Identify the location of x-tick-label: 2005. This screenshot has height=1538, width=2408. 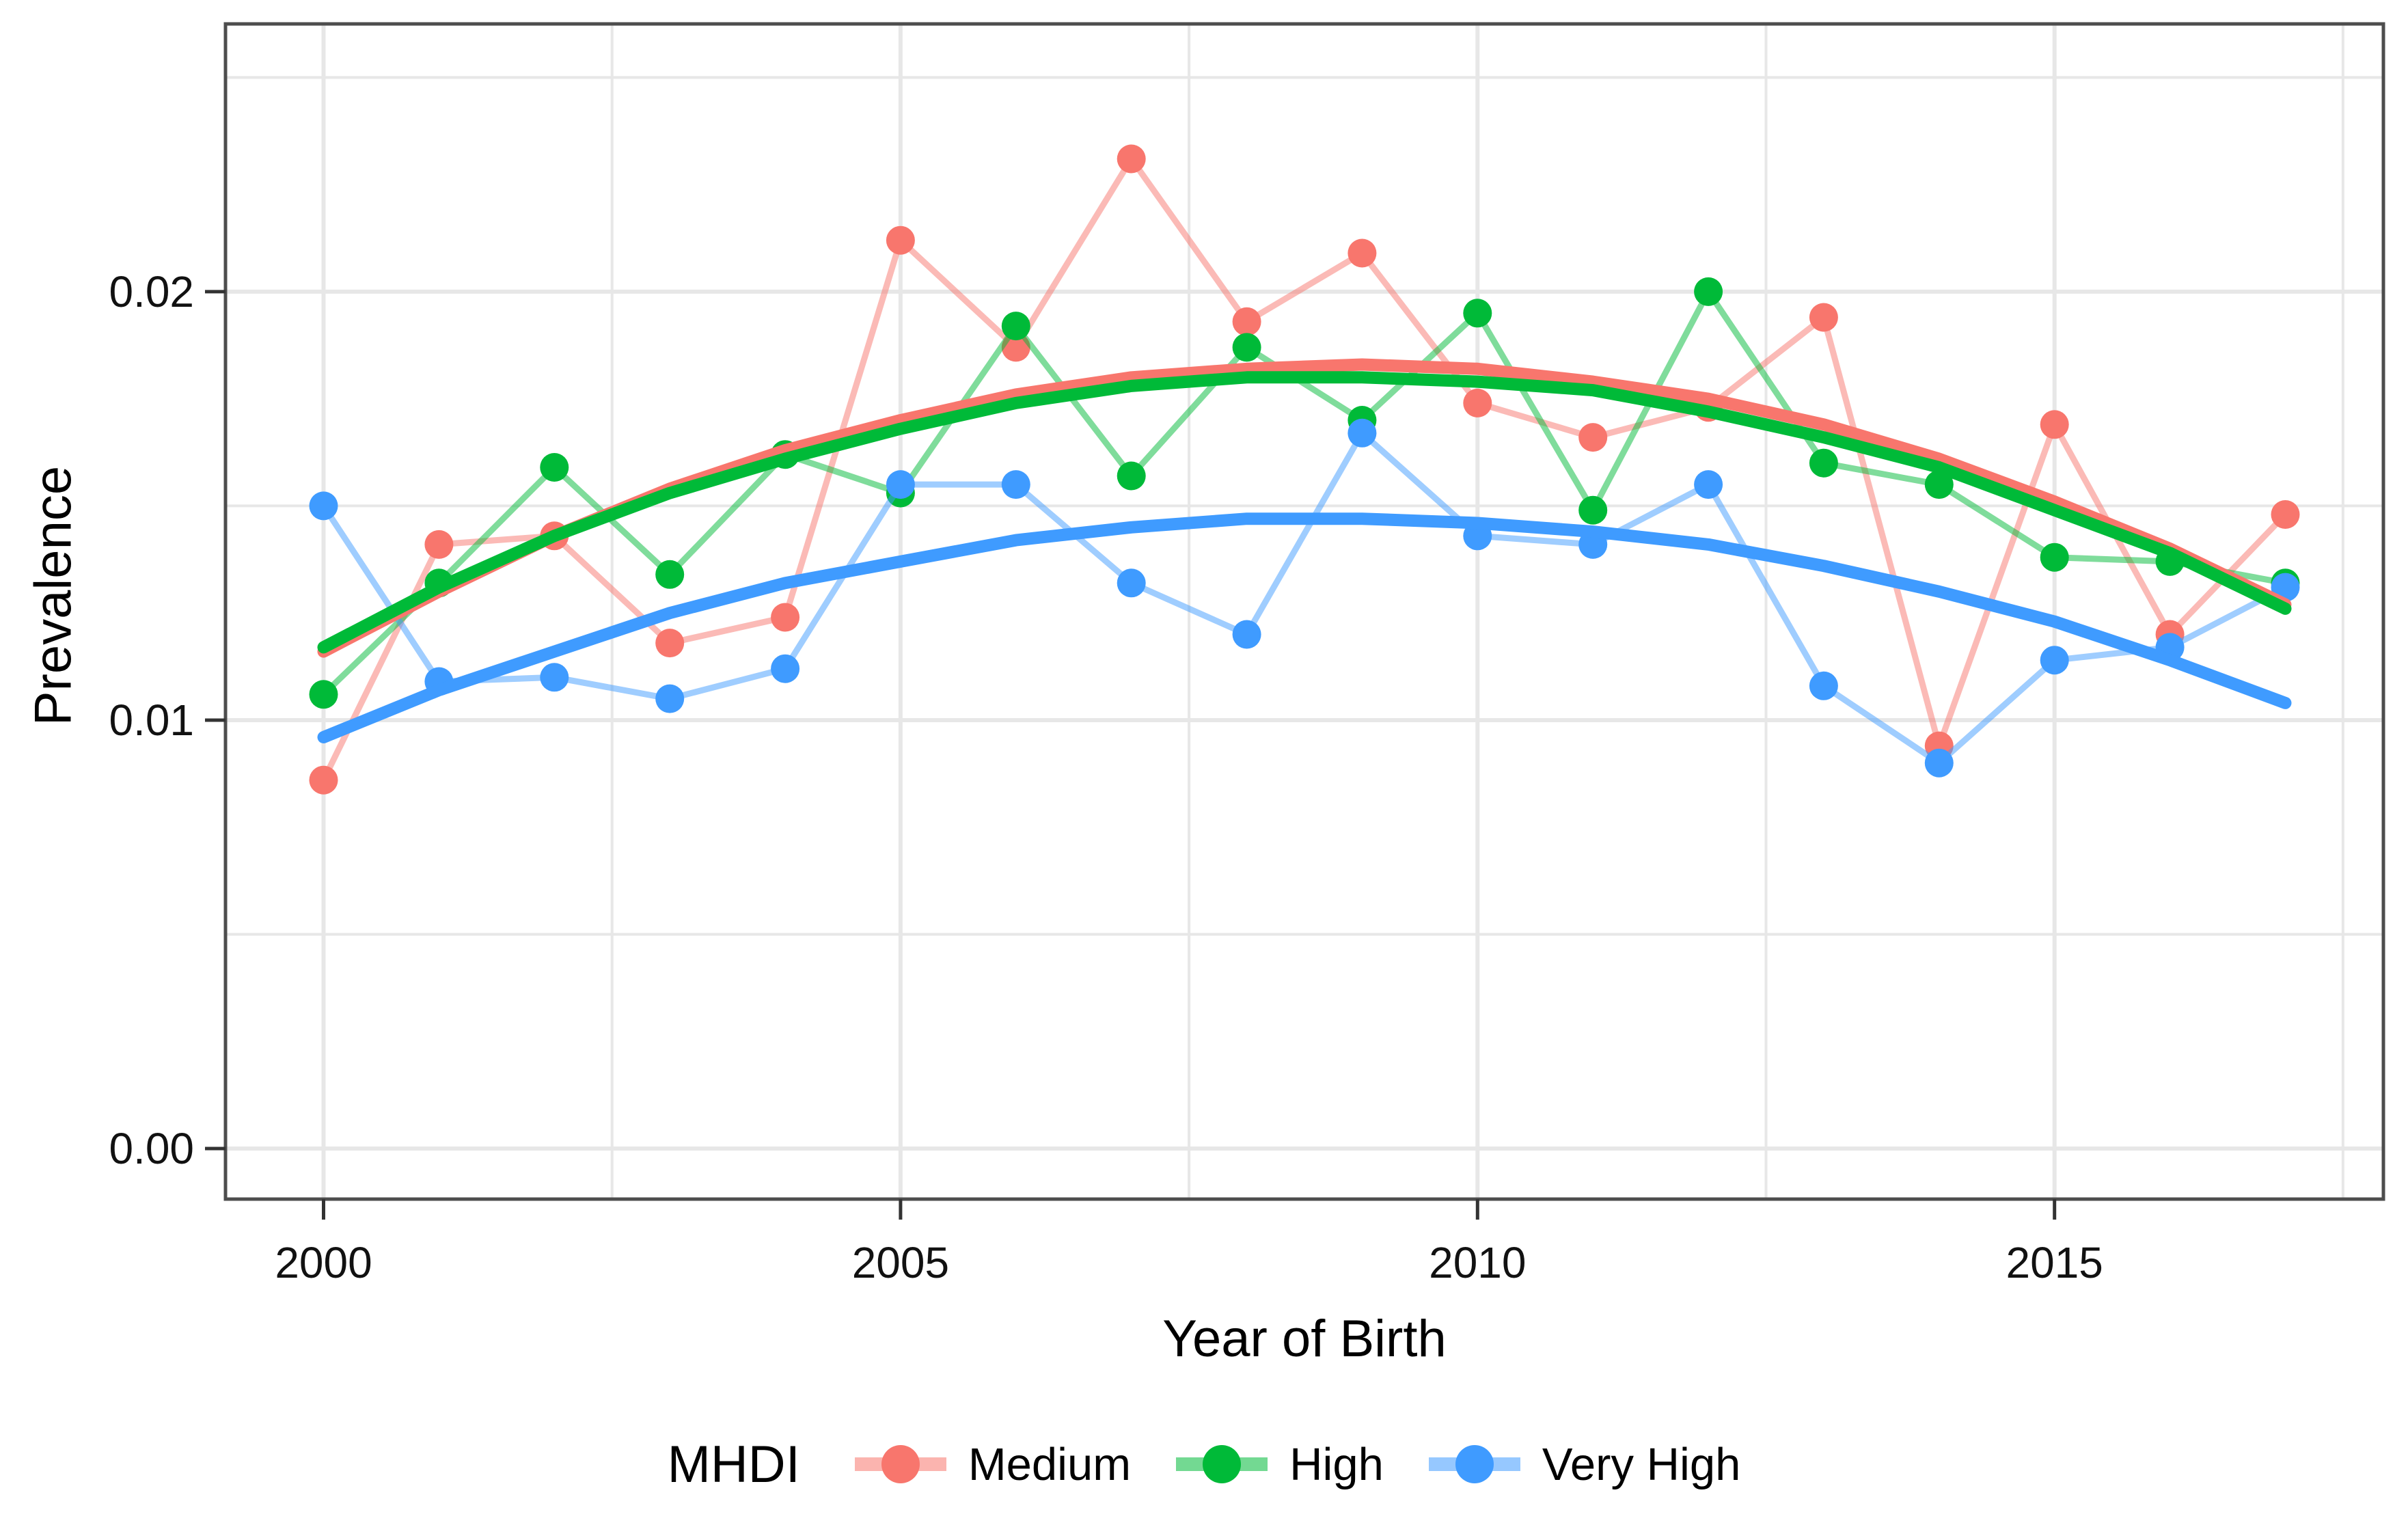
(901, 1262).